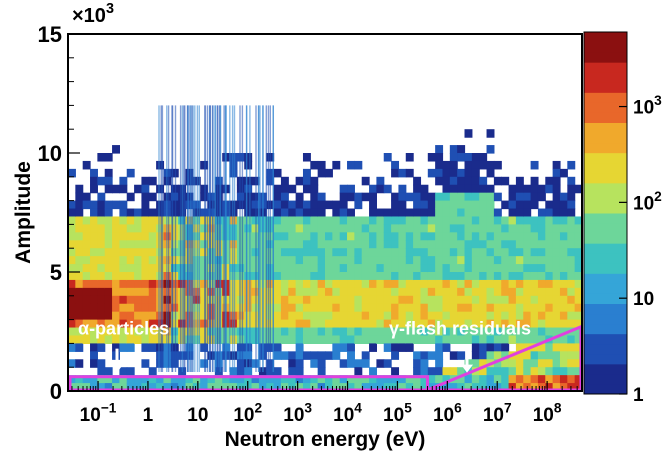 This screenshot has height=454, width=667. Describe the element at coordinates (304, 346) in the screenshot. I see `annotations: α-particles γ-flash residuals` at that location.